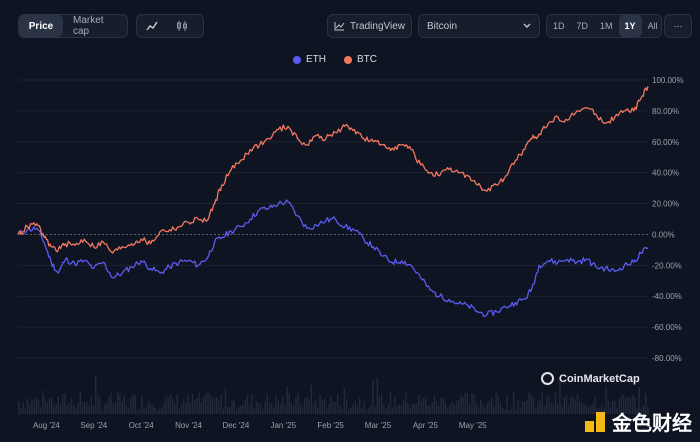 Image resolution: width=700 pixels, height=442 pixels. What do you see at coordinates (667, 265) in the screenshot?
I see `y-tick-label: -20.00%` at bounding box center [667, 265].